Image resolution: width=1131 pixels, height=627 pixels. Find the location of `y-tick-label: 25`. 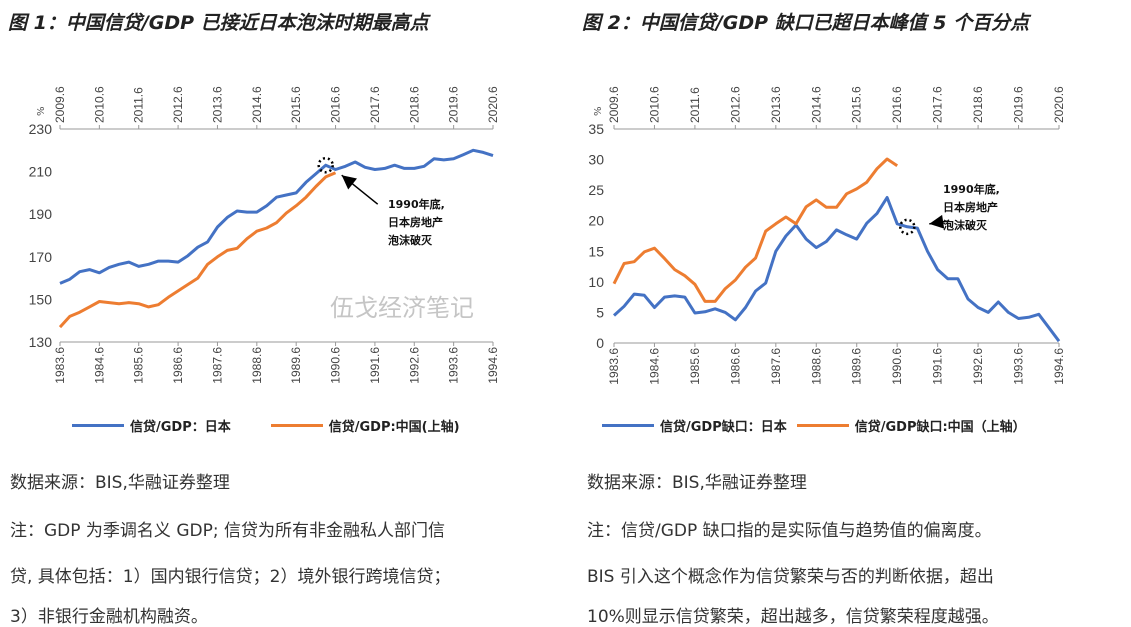

y-tick-label: 25 is located at coordinates (596, 190).